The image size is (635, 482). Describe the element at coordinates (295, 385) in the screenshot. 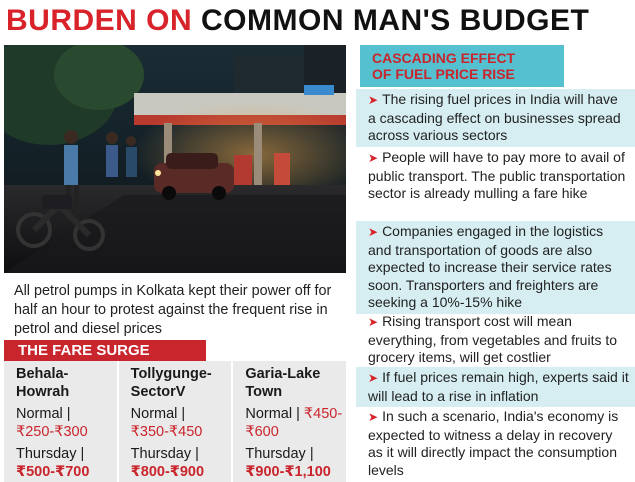

I see `route-name: Garia-Lake Town` at that location.